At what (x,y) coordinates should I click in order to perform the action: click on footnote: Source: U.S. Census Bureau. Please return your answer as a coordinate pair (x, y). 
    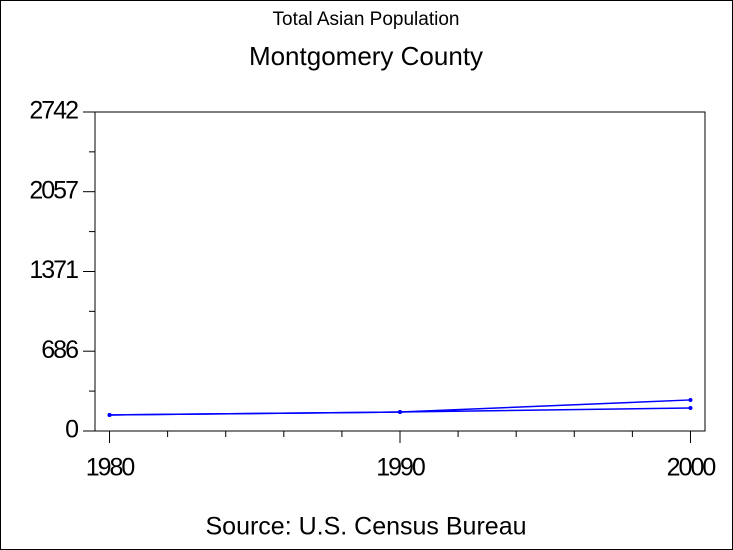
    Looking at the image, I should click on (366, 527).